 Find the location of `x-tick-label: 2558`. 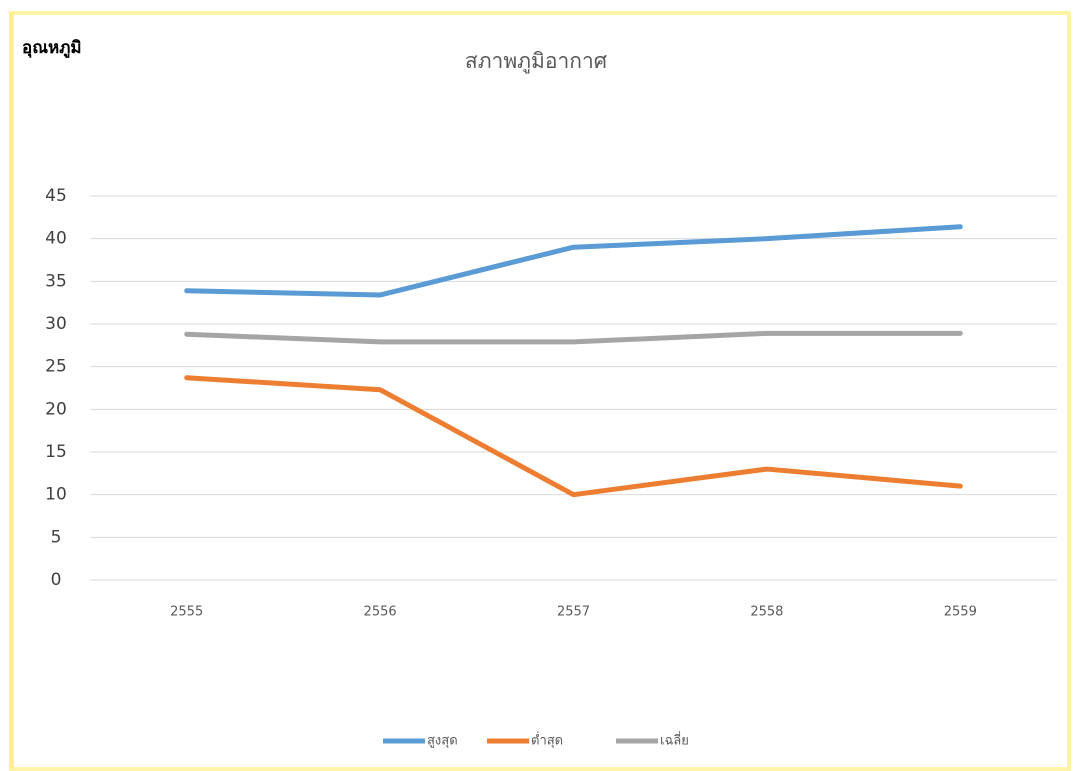

x-tick-label: 2558 is located at coordinates (766, 612).